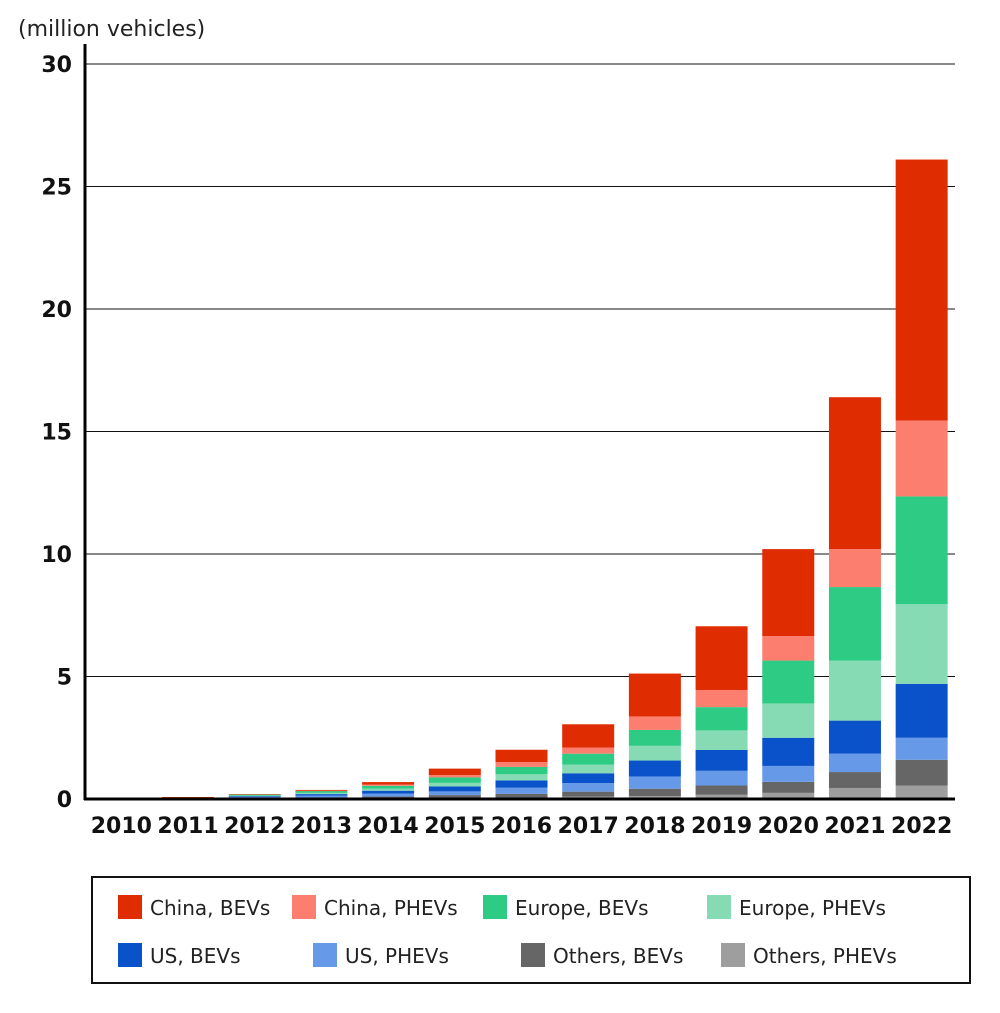 This screenshot has height=1013, width=1000. I want to click on bar-2013-china-phevs, so click(321, 791).